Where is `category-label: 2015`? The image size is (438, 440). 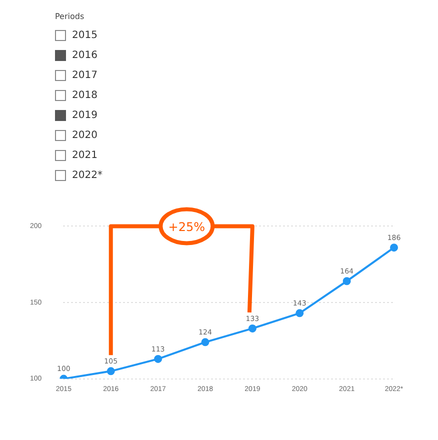 category-label: 2015 is located at coordinates (85, 35).